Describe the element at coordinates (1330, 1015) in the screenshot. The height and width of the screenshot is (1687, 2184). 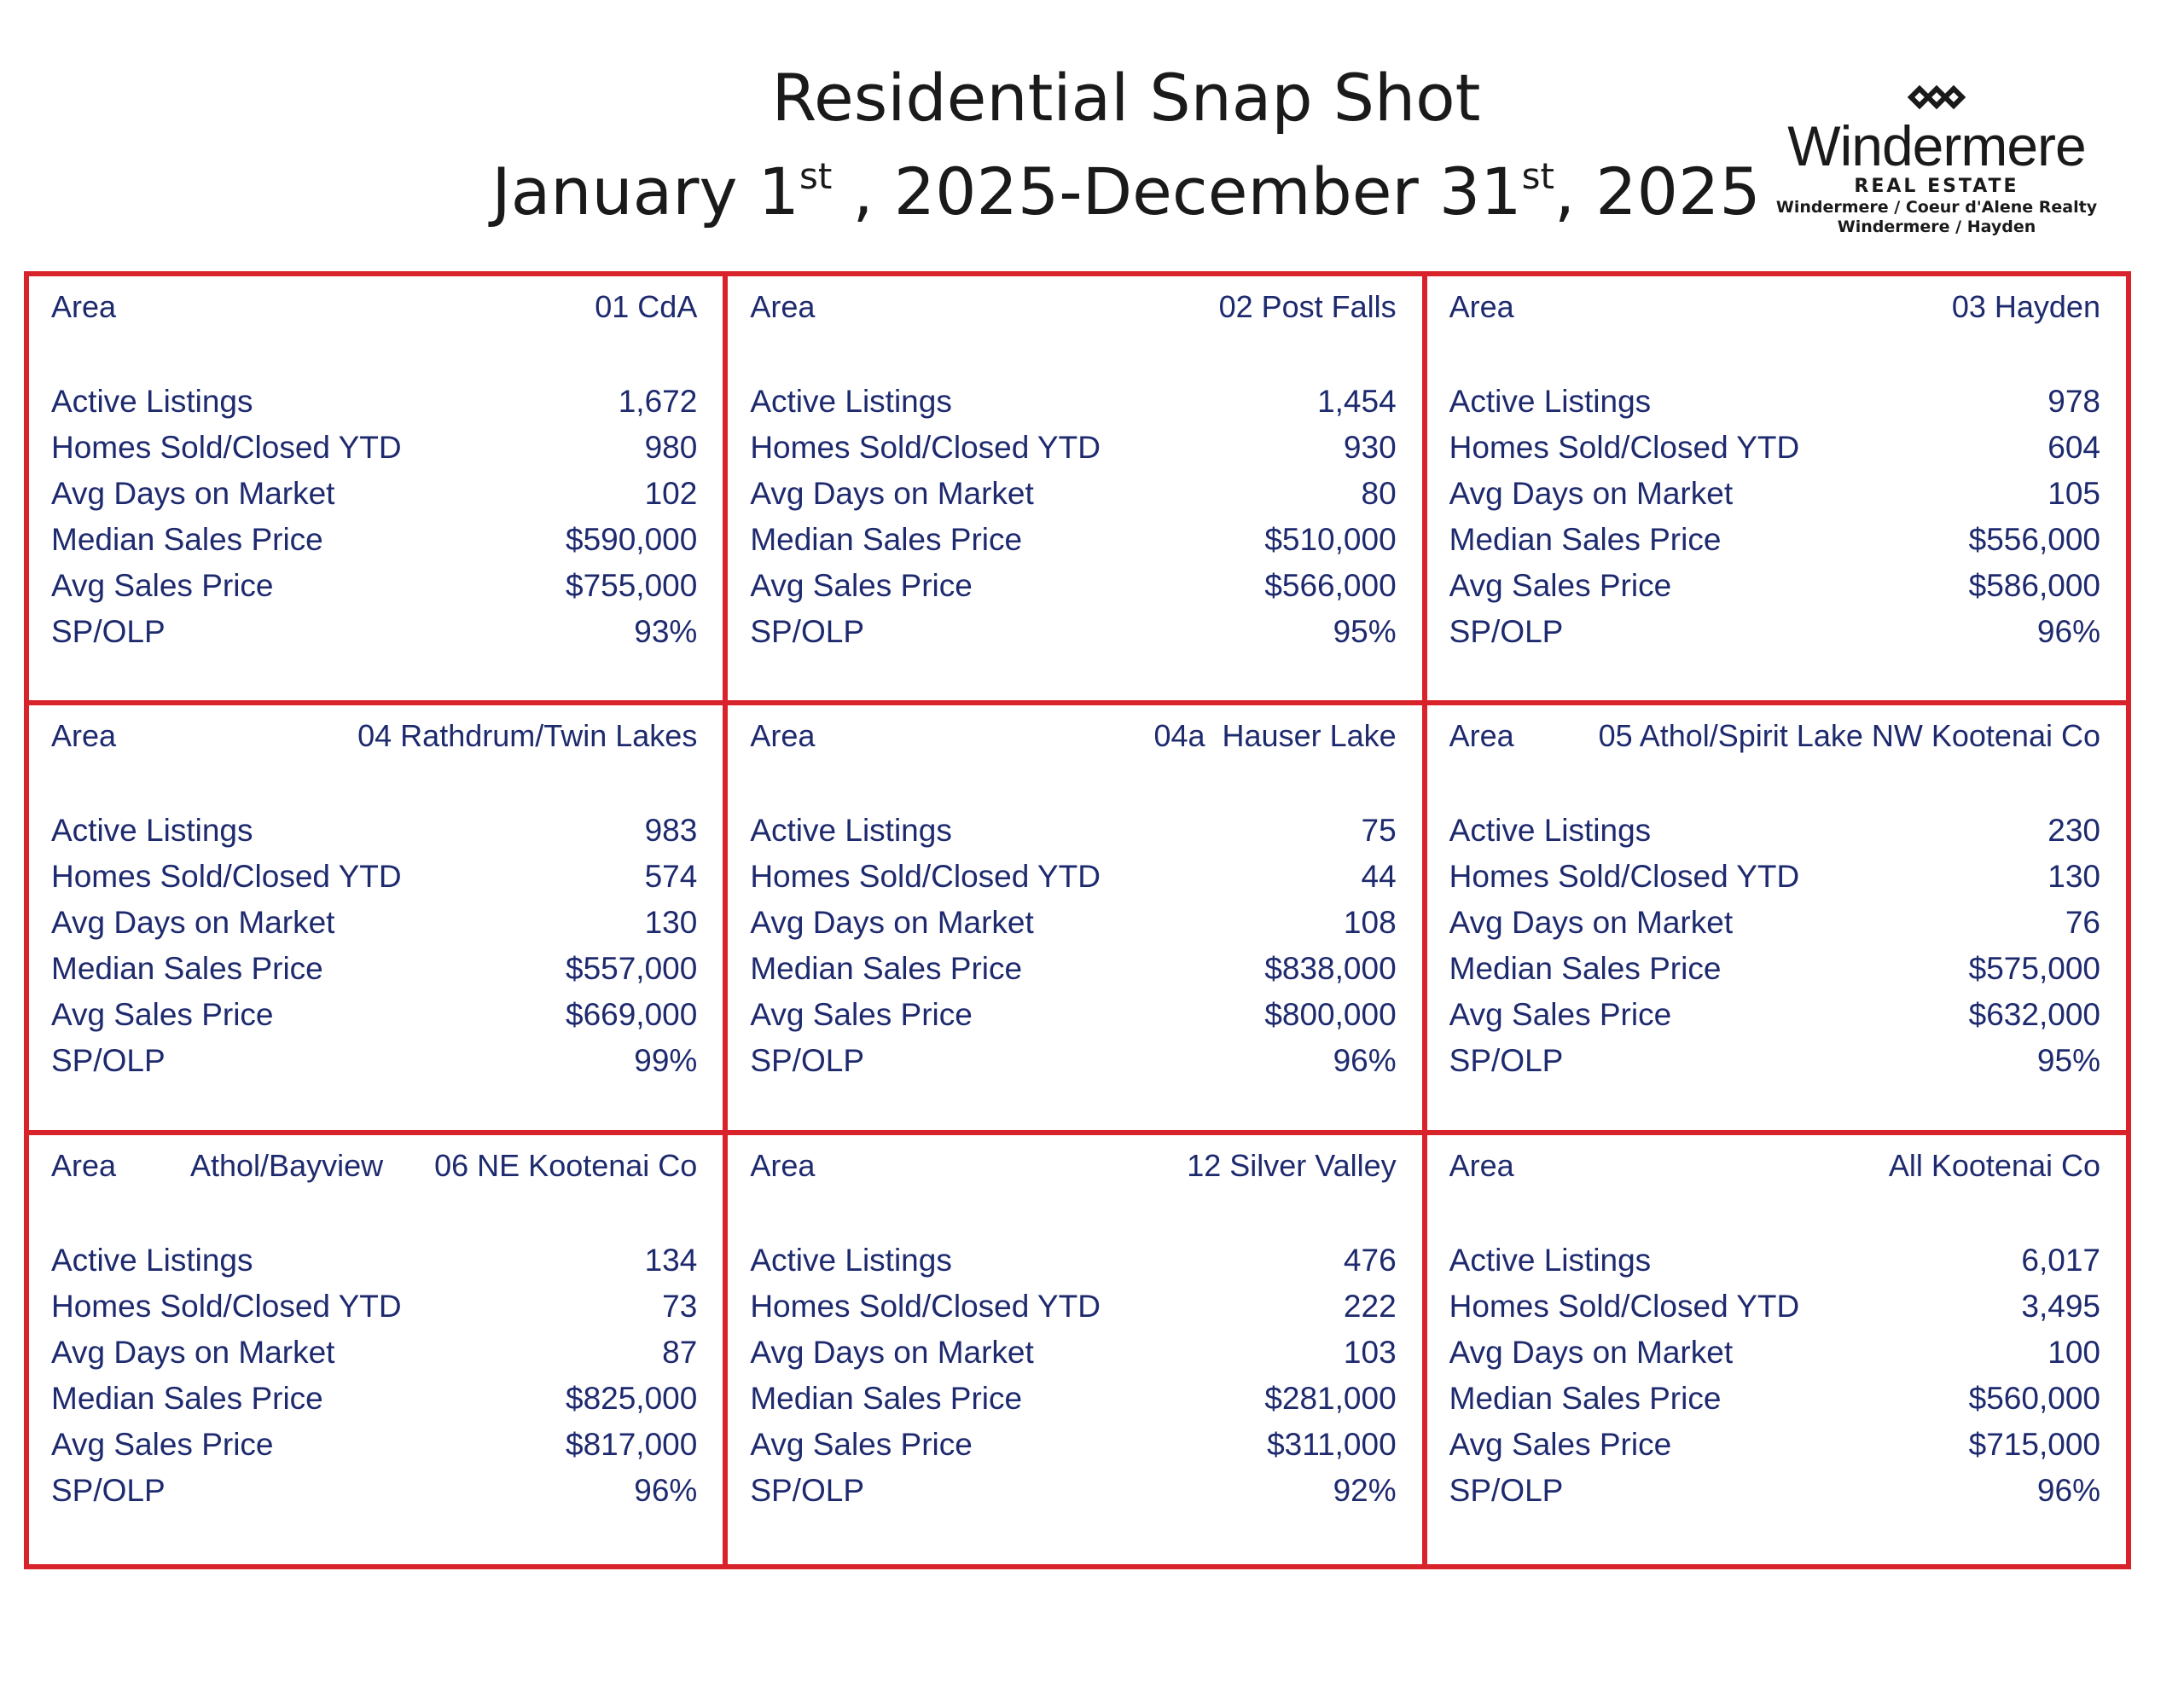
I see `stat-value: $800,000` at that location.